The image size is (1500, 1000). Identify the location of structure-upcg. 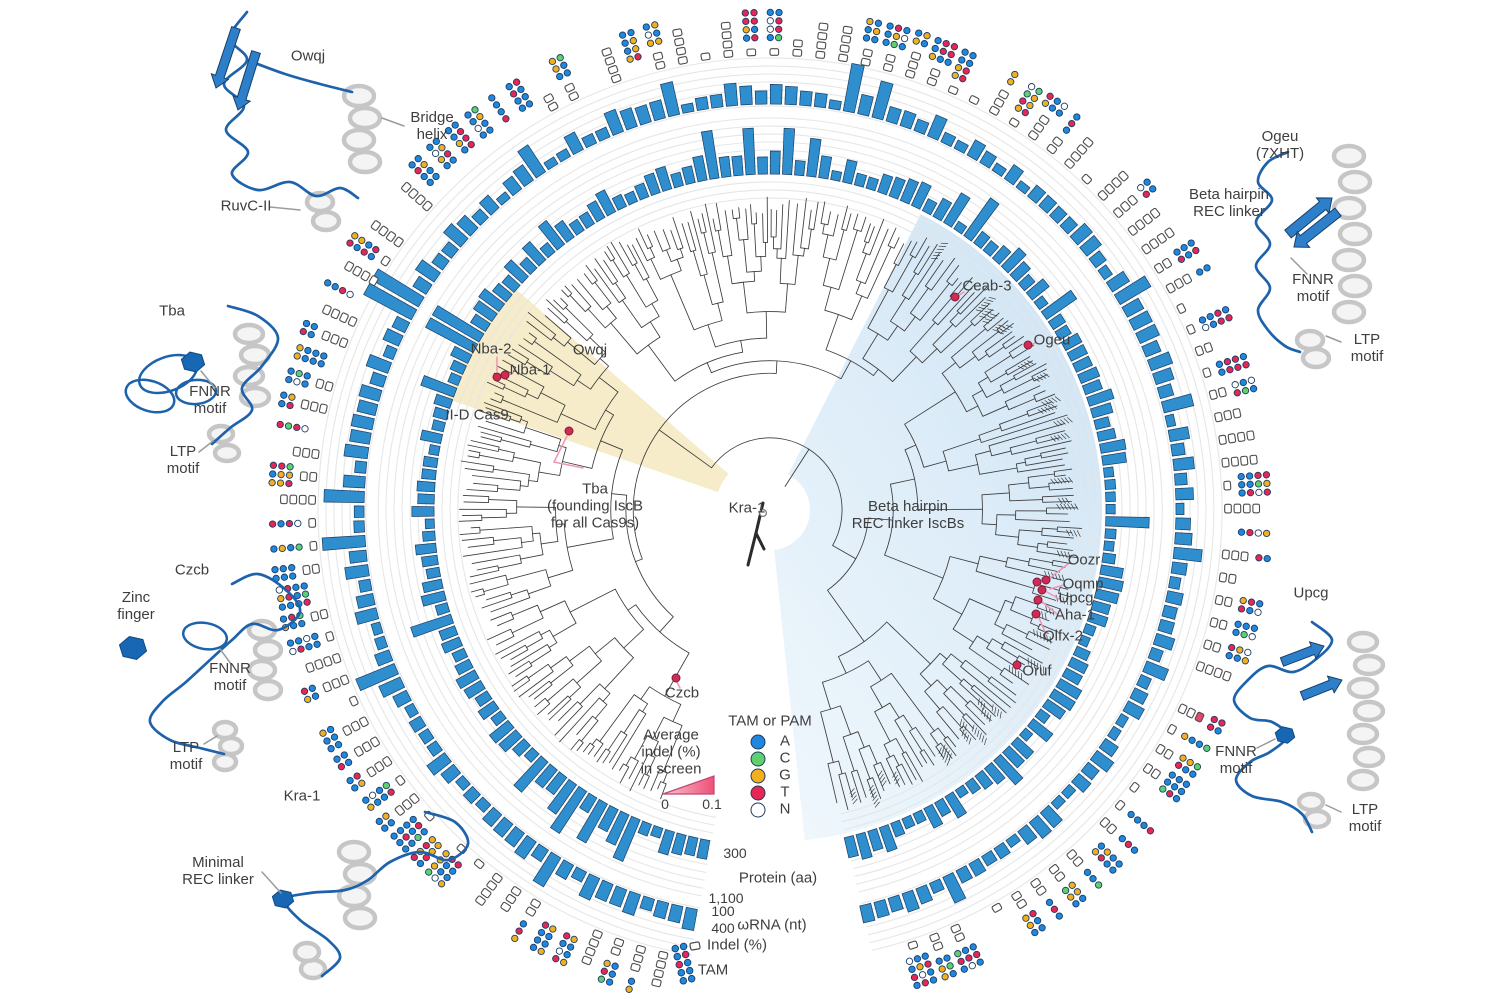
(1309, 727).